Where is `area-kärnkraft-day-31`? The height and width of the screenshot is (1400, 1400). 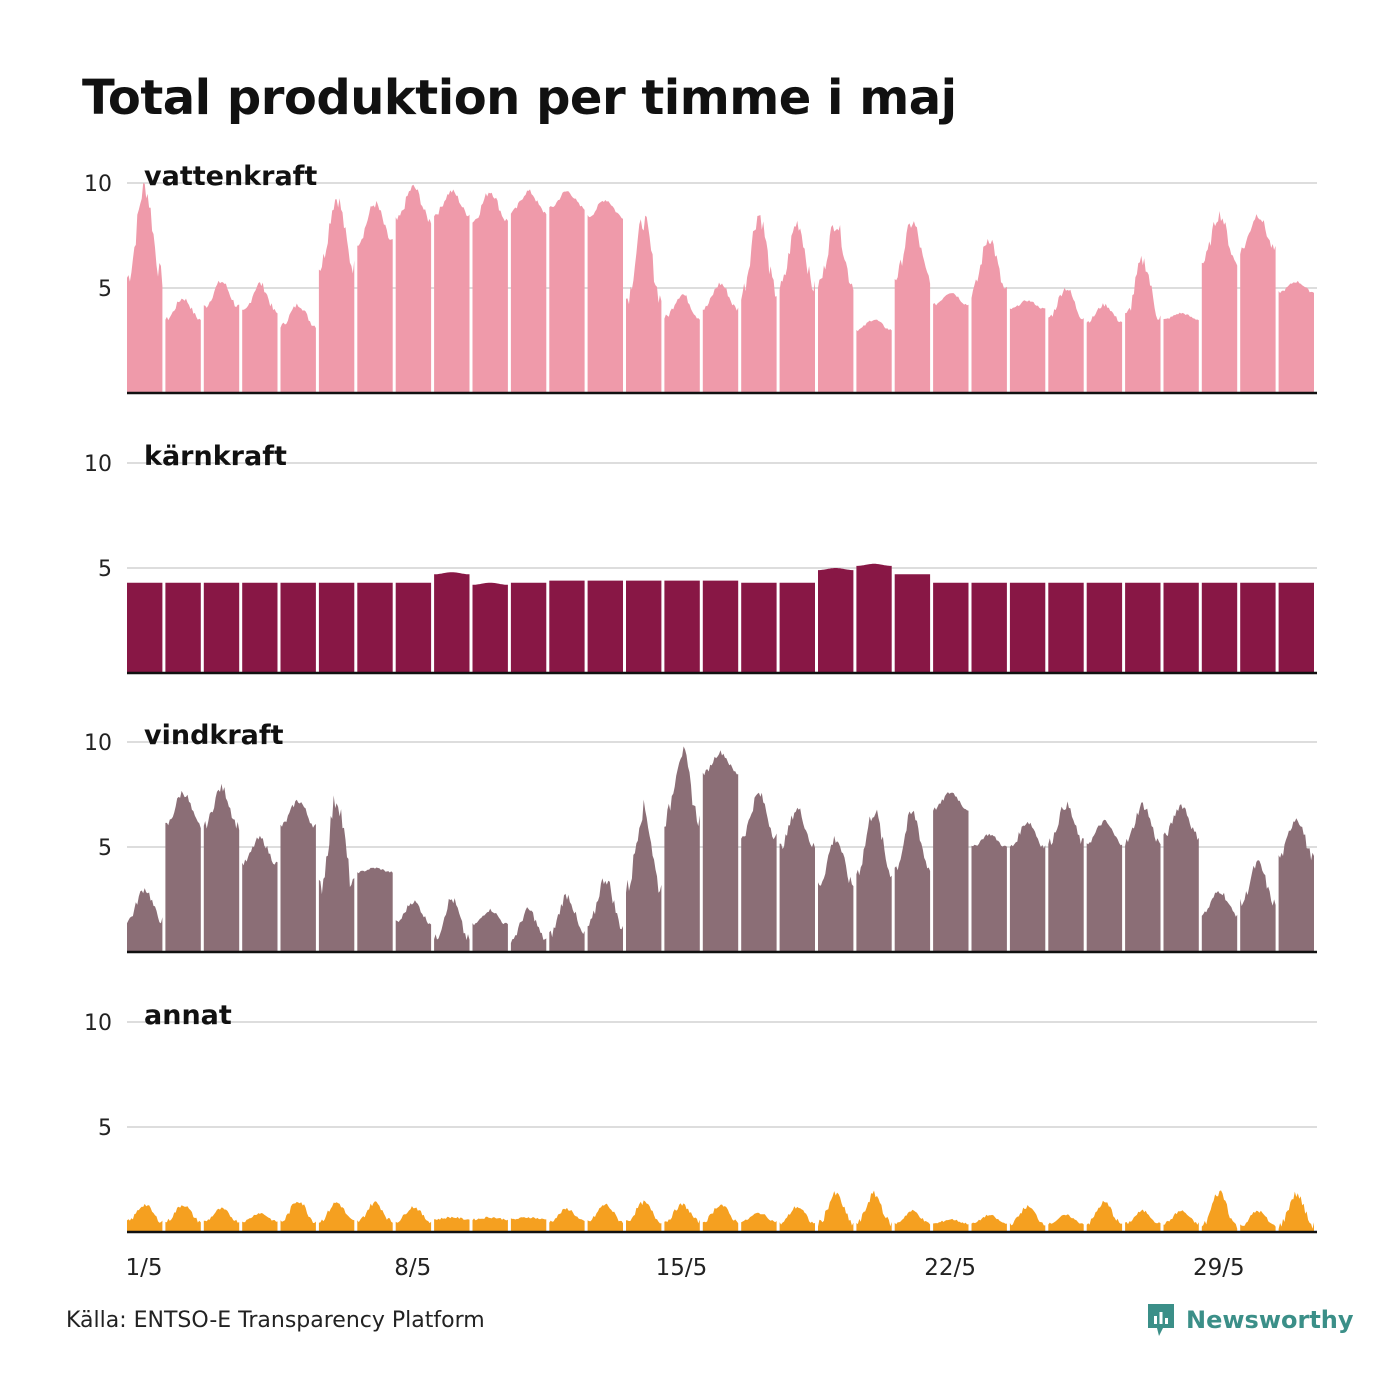
area-kärnkraft-day-31 is located at coordinates (1296, 627).